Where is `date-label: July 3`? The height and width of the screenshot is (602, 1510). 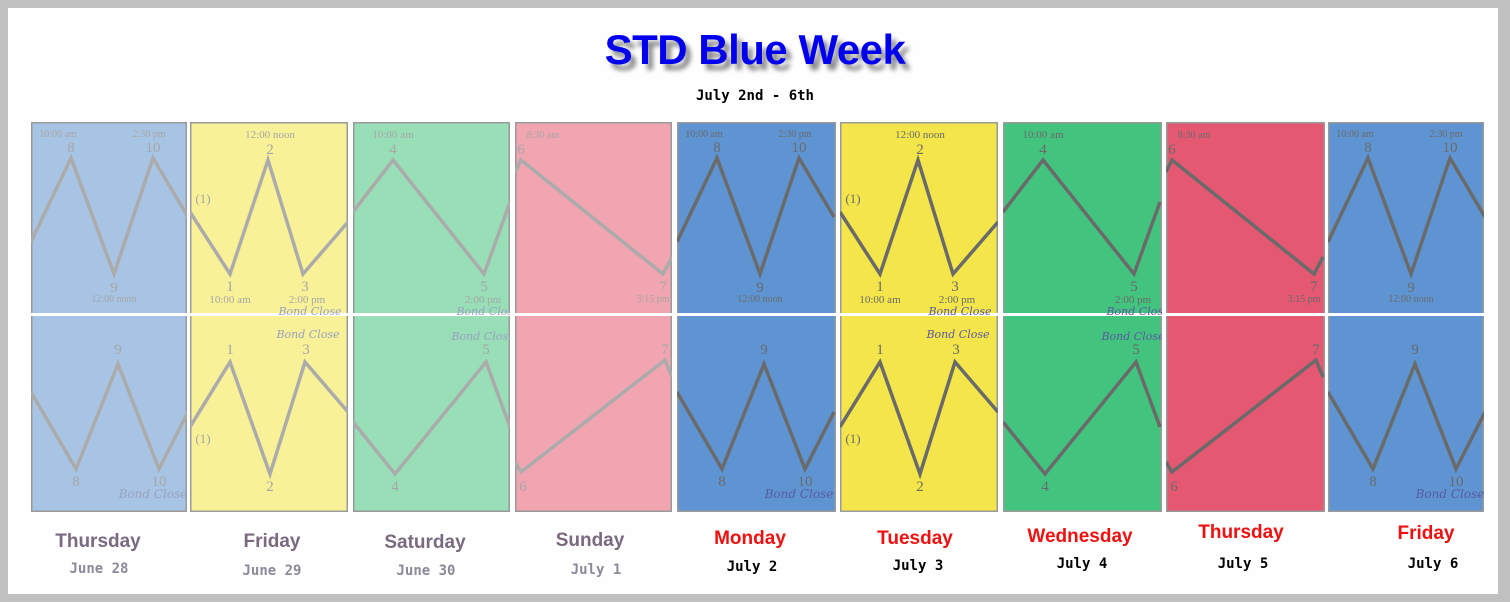
date-label: July 3 is located at coordinates (918, 566).